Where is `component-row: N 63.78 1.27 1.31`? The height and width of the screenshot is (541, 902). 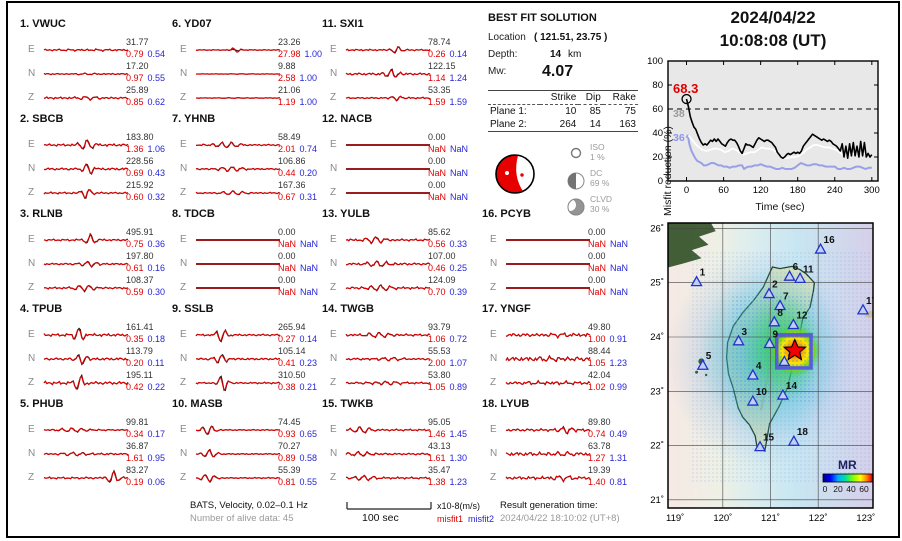
component-row: N 63.78 1.27 1.31 is located at coordinates (558, 453).